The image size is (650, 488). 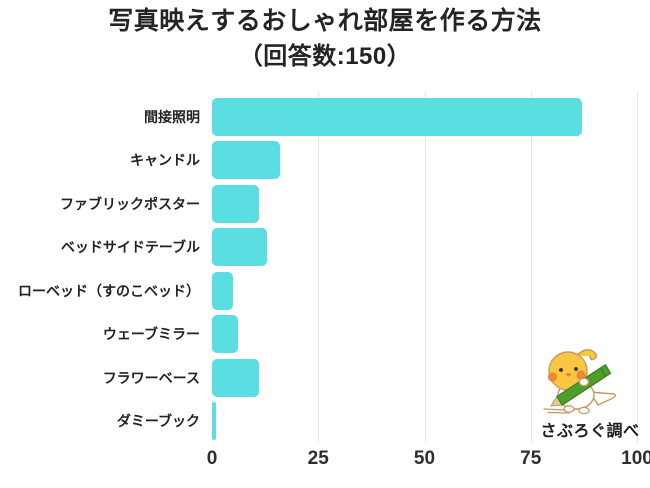 I want to click on bar-low-bed, so click(x=223, y=290).